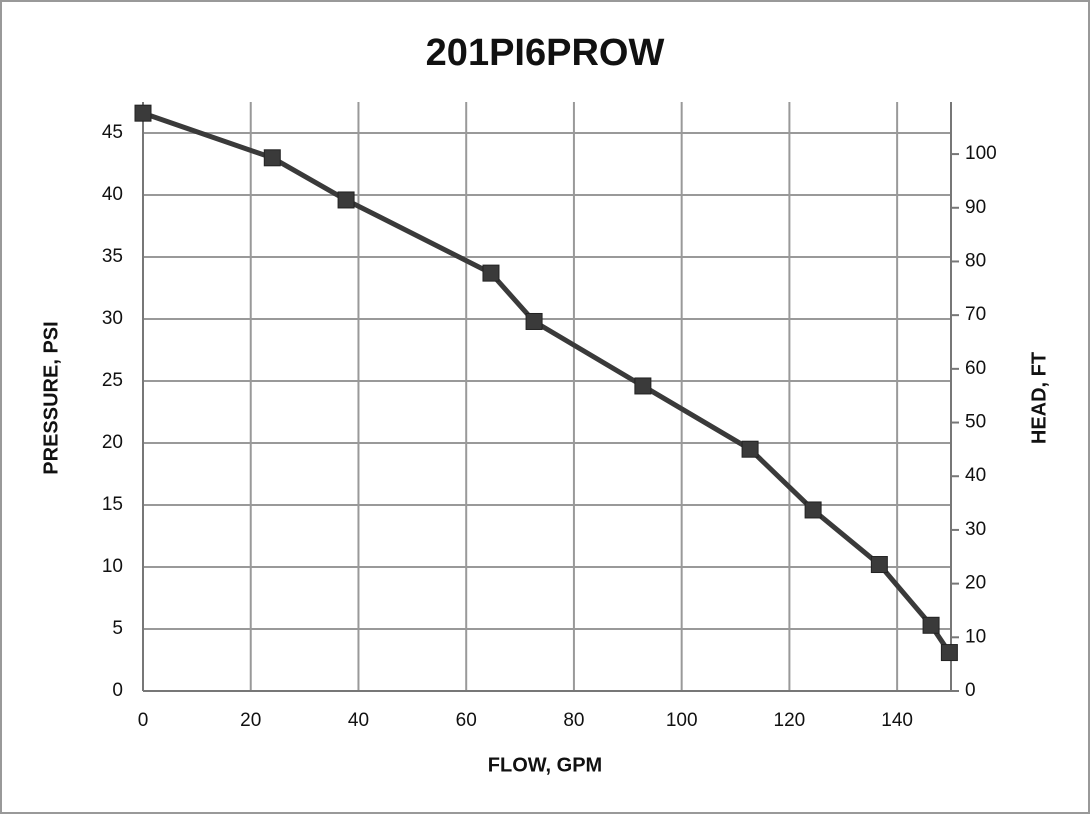  I want to click on x-tick-label: 120, so click(790, 720).